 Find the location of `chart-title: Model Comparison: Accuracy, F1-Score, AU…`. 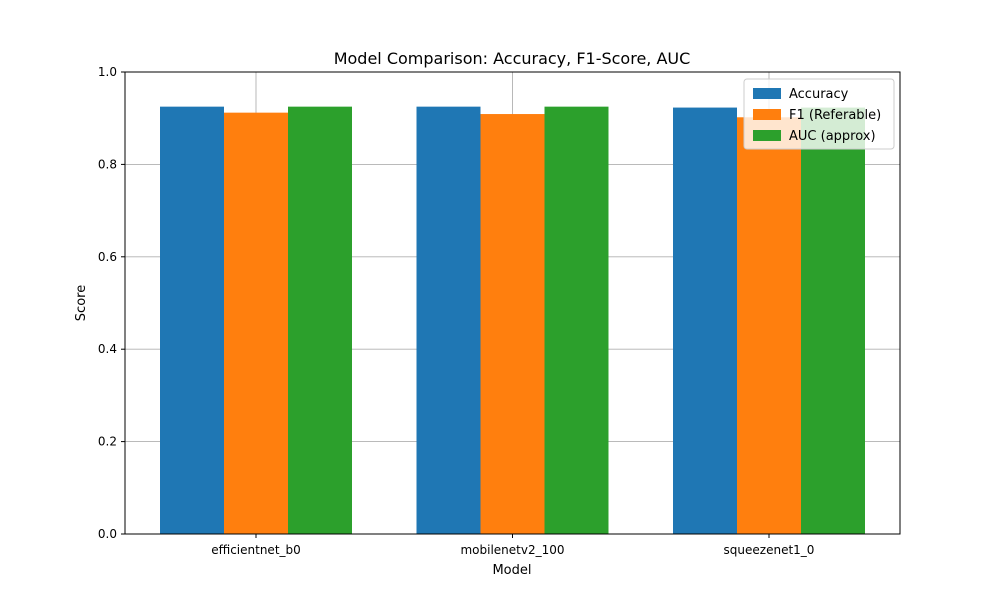

chart-title: Model Comparison: Accuracy, F1-Score, AU… is located at coordinates (512, 58).